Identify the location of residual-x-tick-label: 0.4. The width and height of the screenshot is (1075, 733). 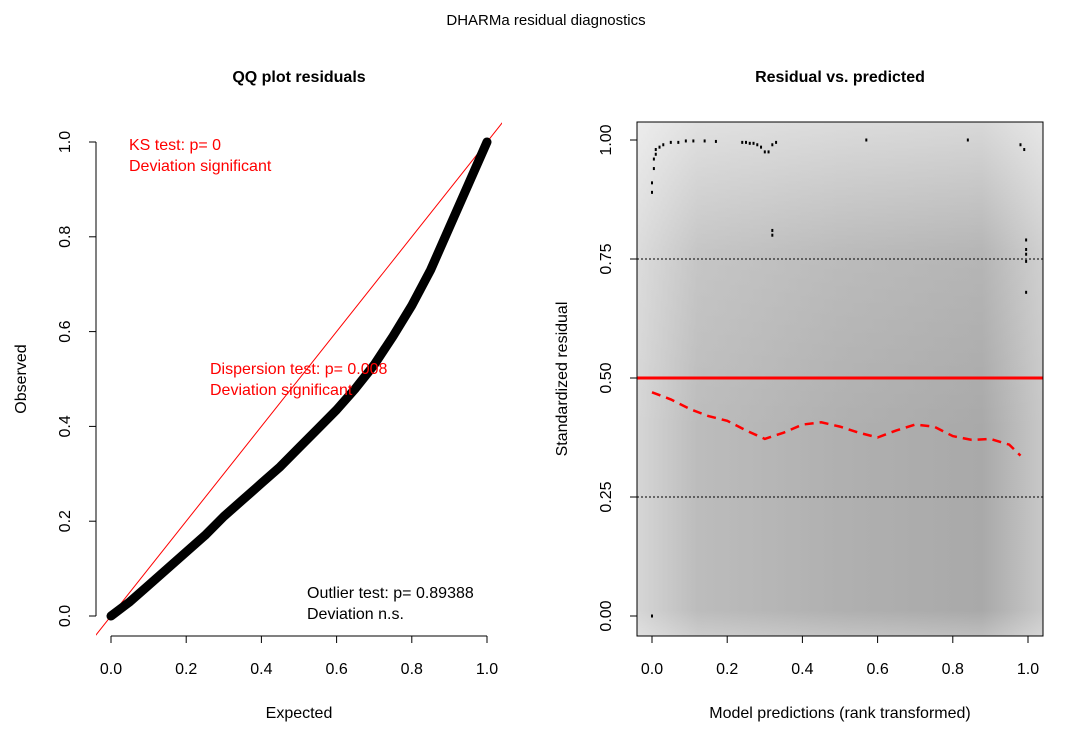
(802, 669).